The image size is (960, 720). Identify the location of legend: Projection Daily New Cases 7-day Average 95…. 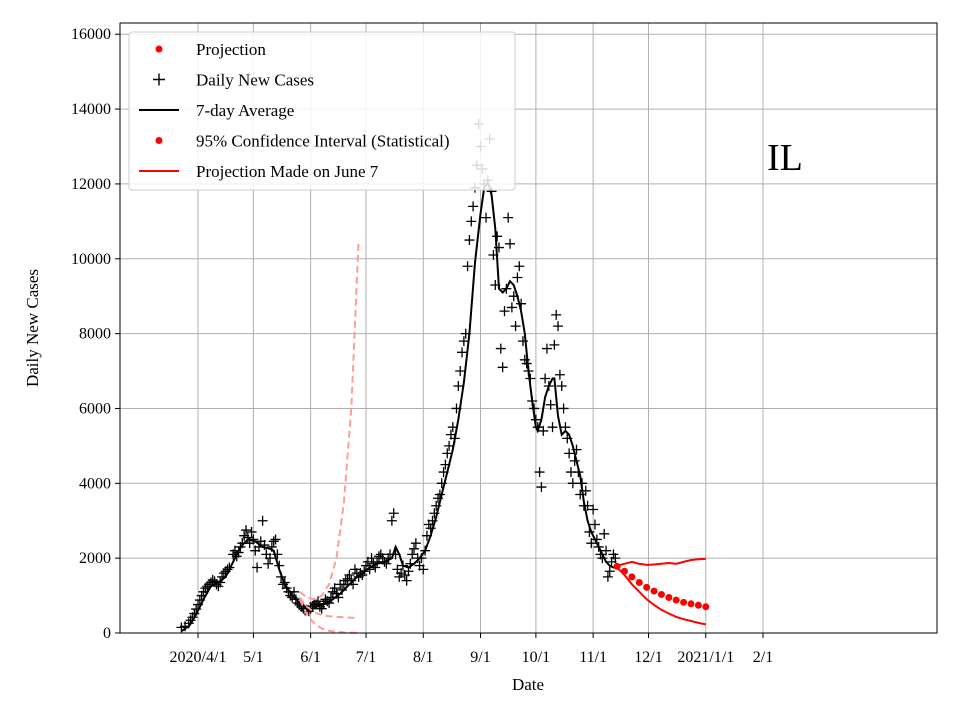
(322, 111).